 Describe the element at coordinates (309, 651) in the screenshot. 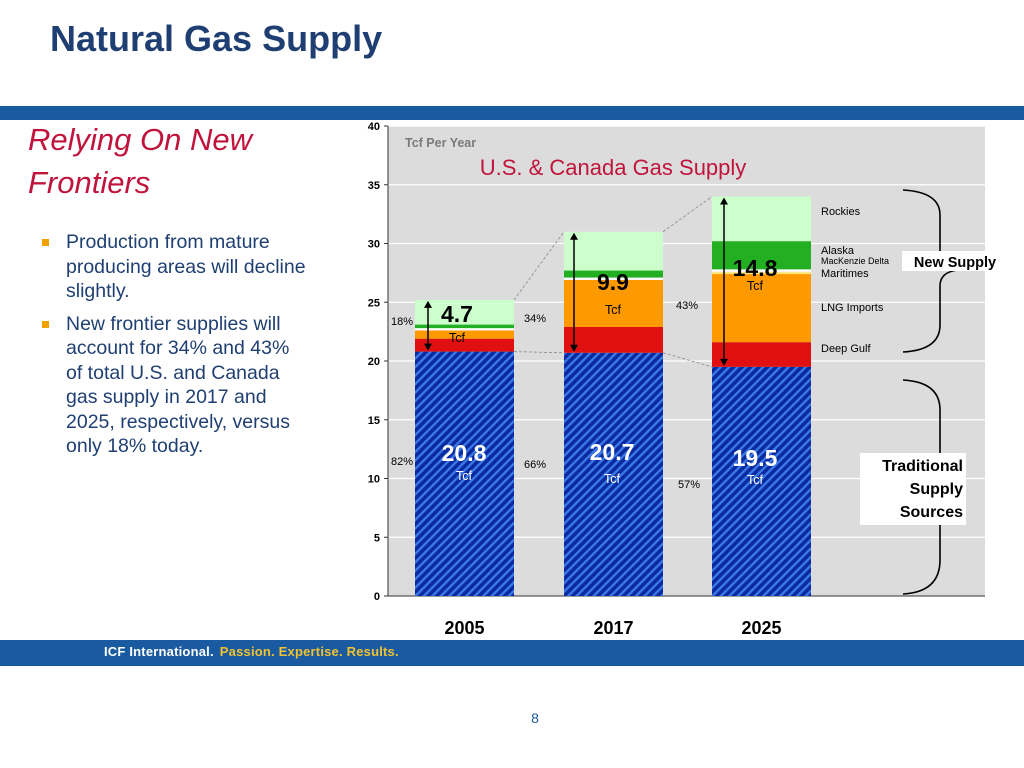

I see `footer-tagline: Passion. Expertise. Results.` at that location.